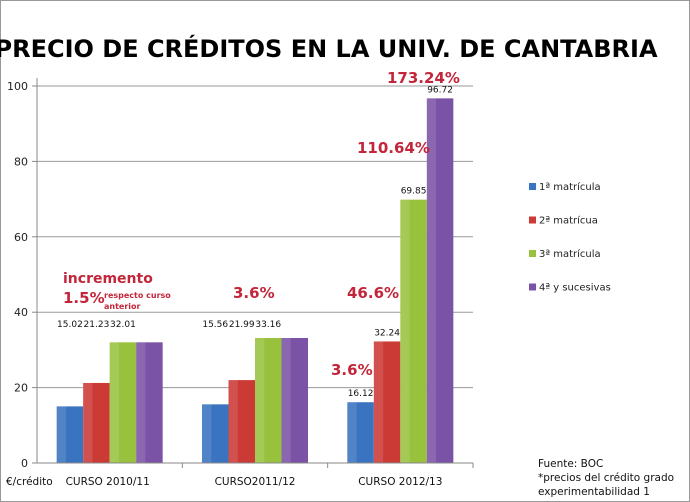  Describe the element at coordinates (24, 463) in the screenshot. I see `y-tick-label: 0` at that location.